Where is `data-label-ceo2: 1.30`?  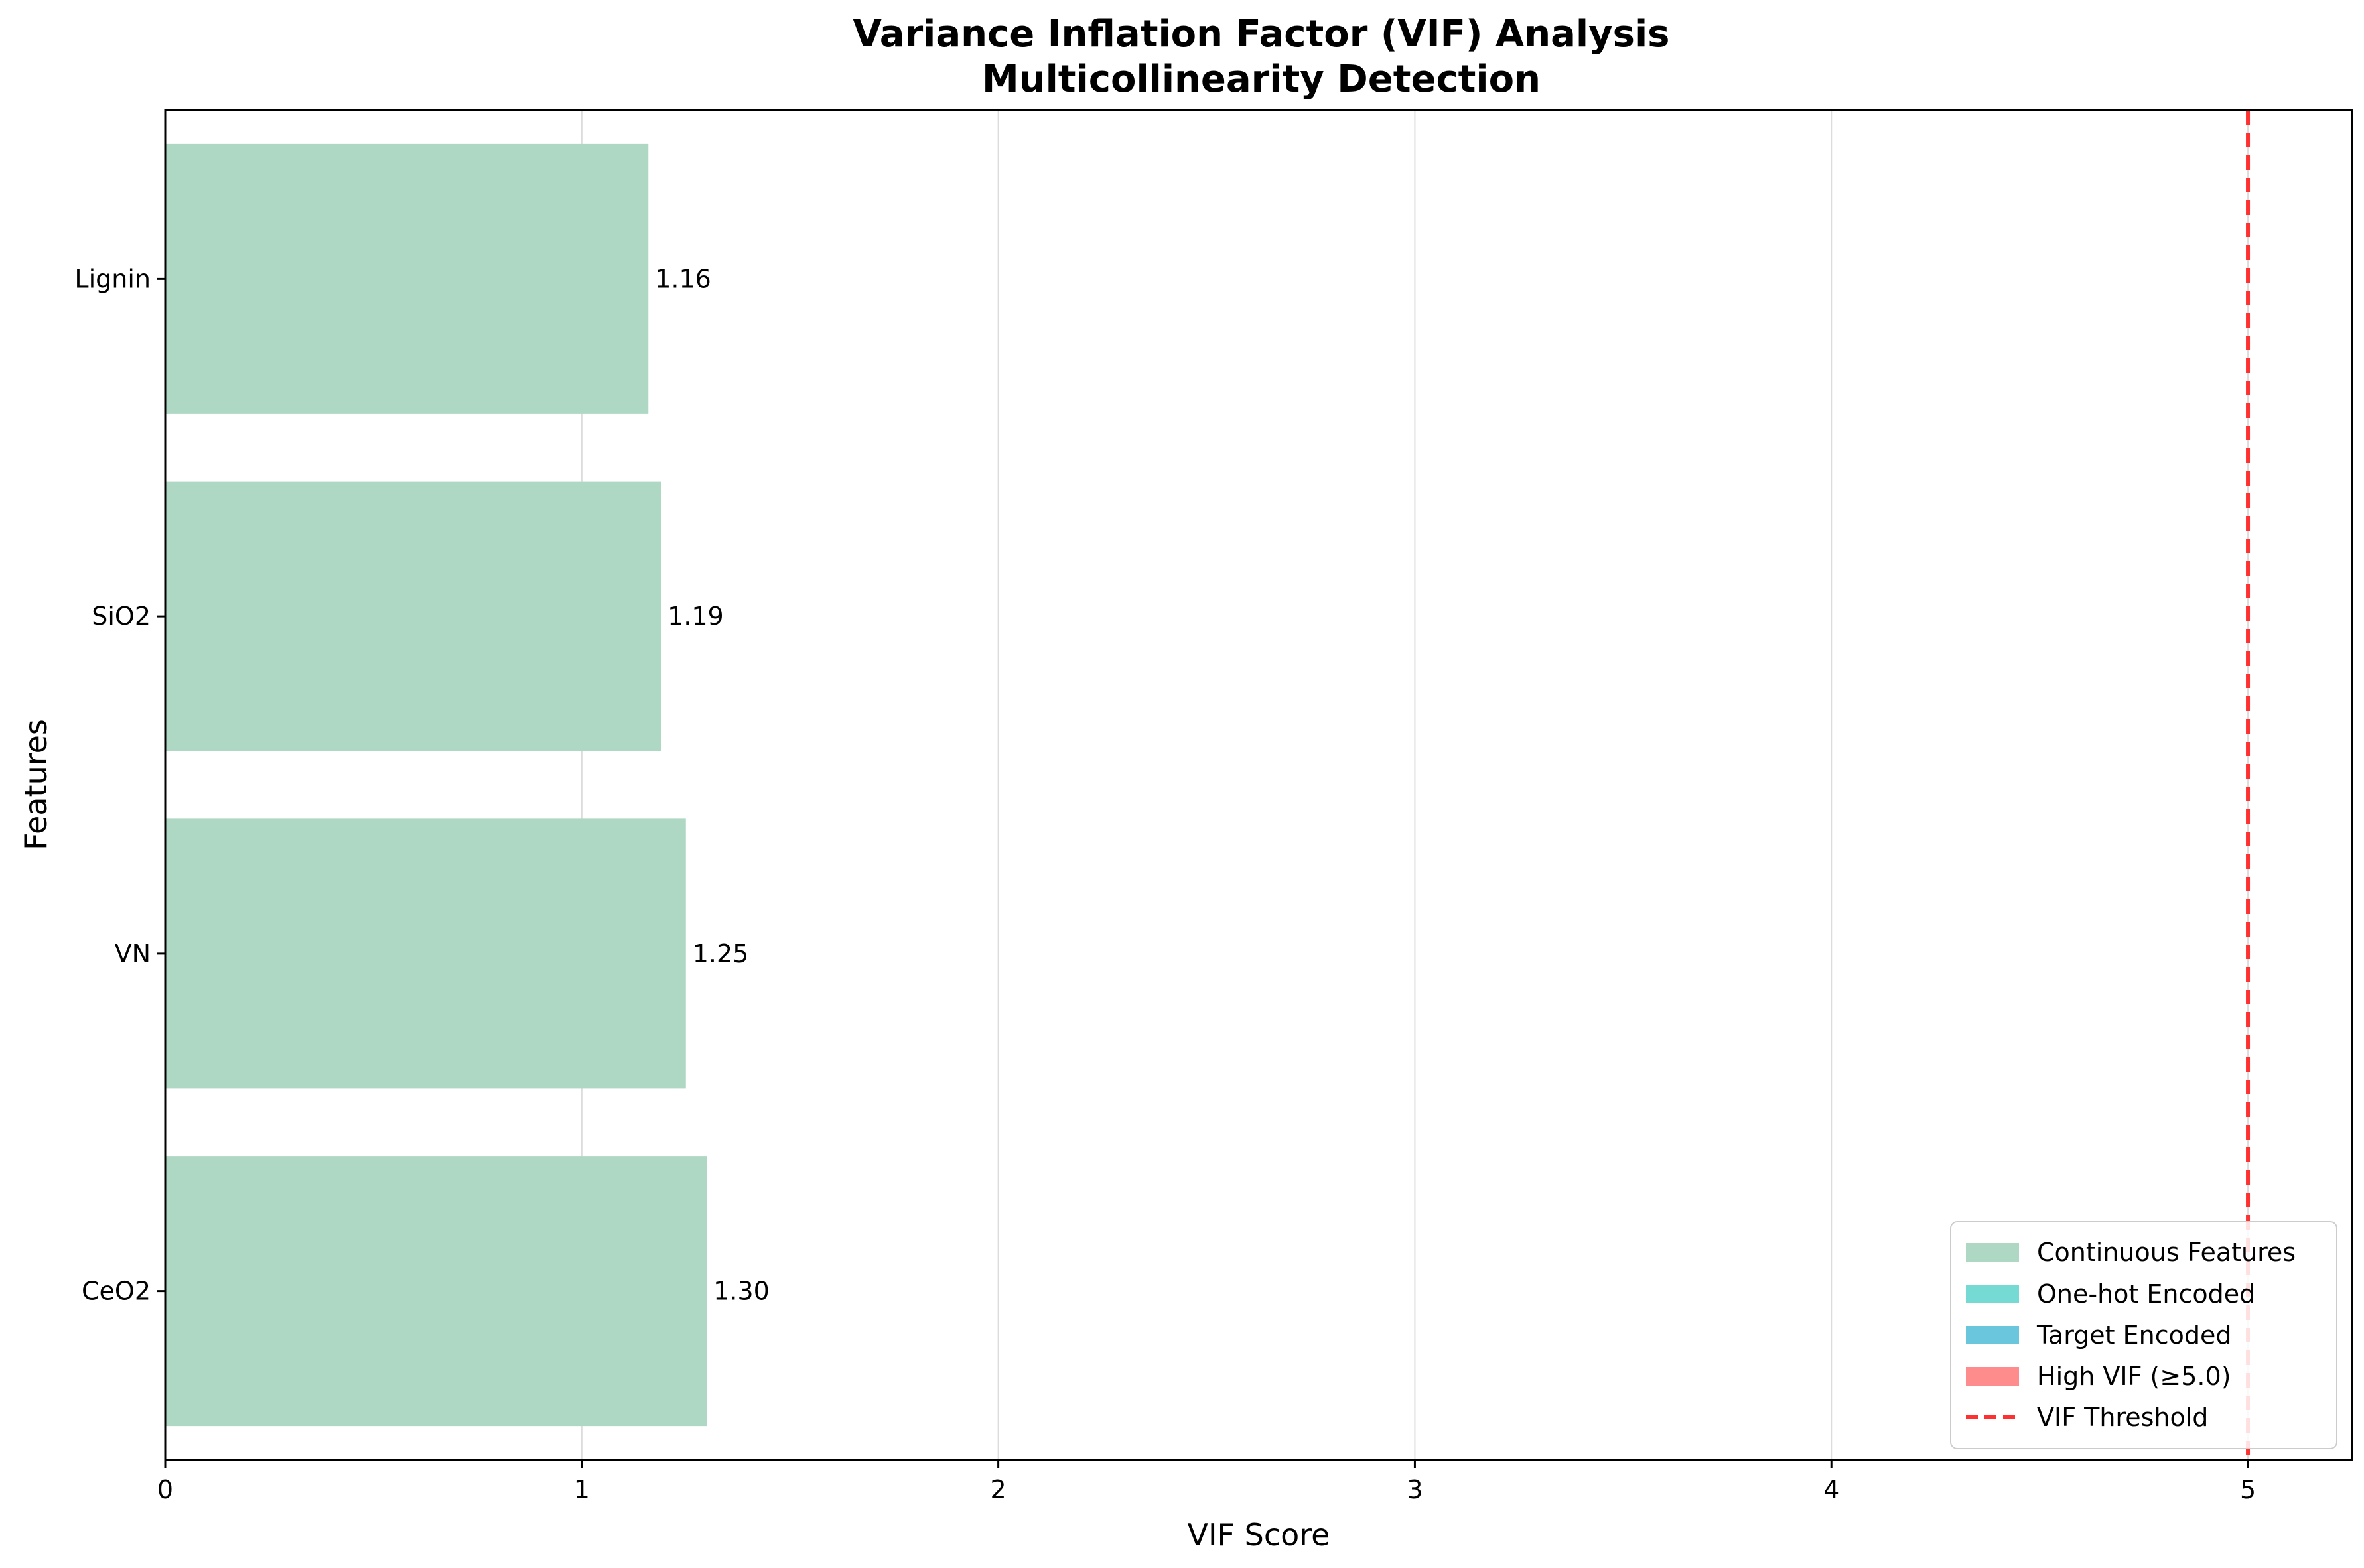
data-label-ceo2: 1.30 is located at coordinates (741, 1292).